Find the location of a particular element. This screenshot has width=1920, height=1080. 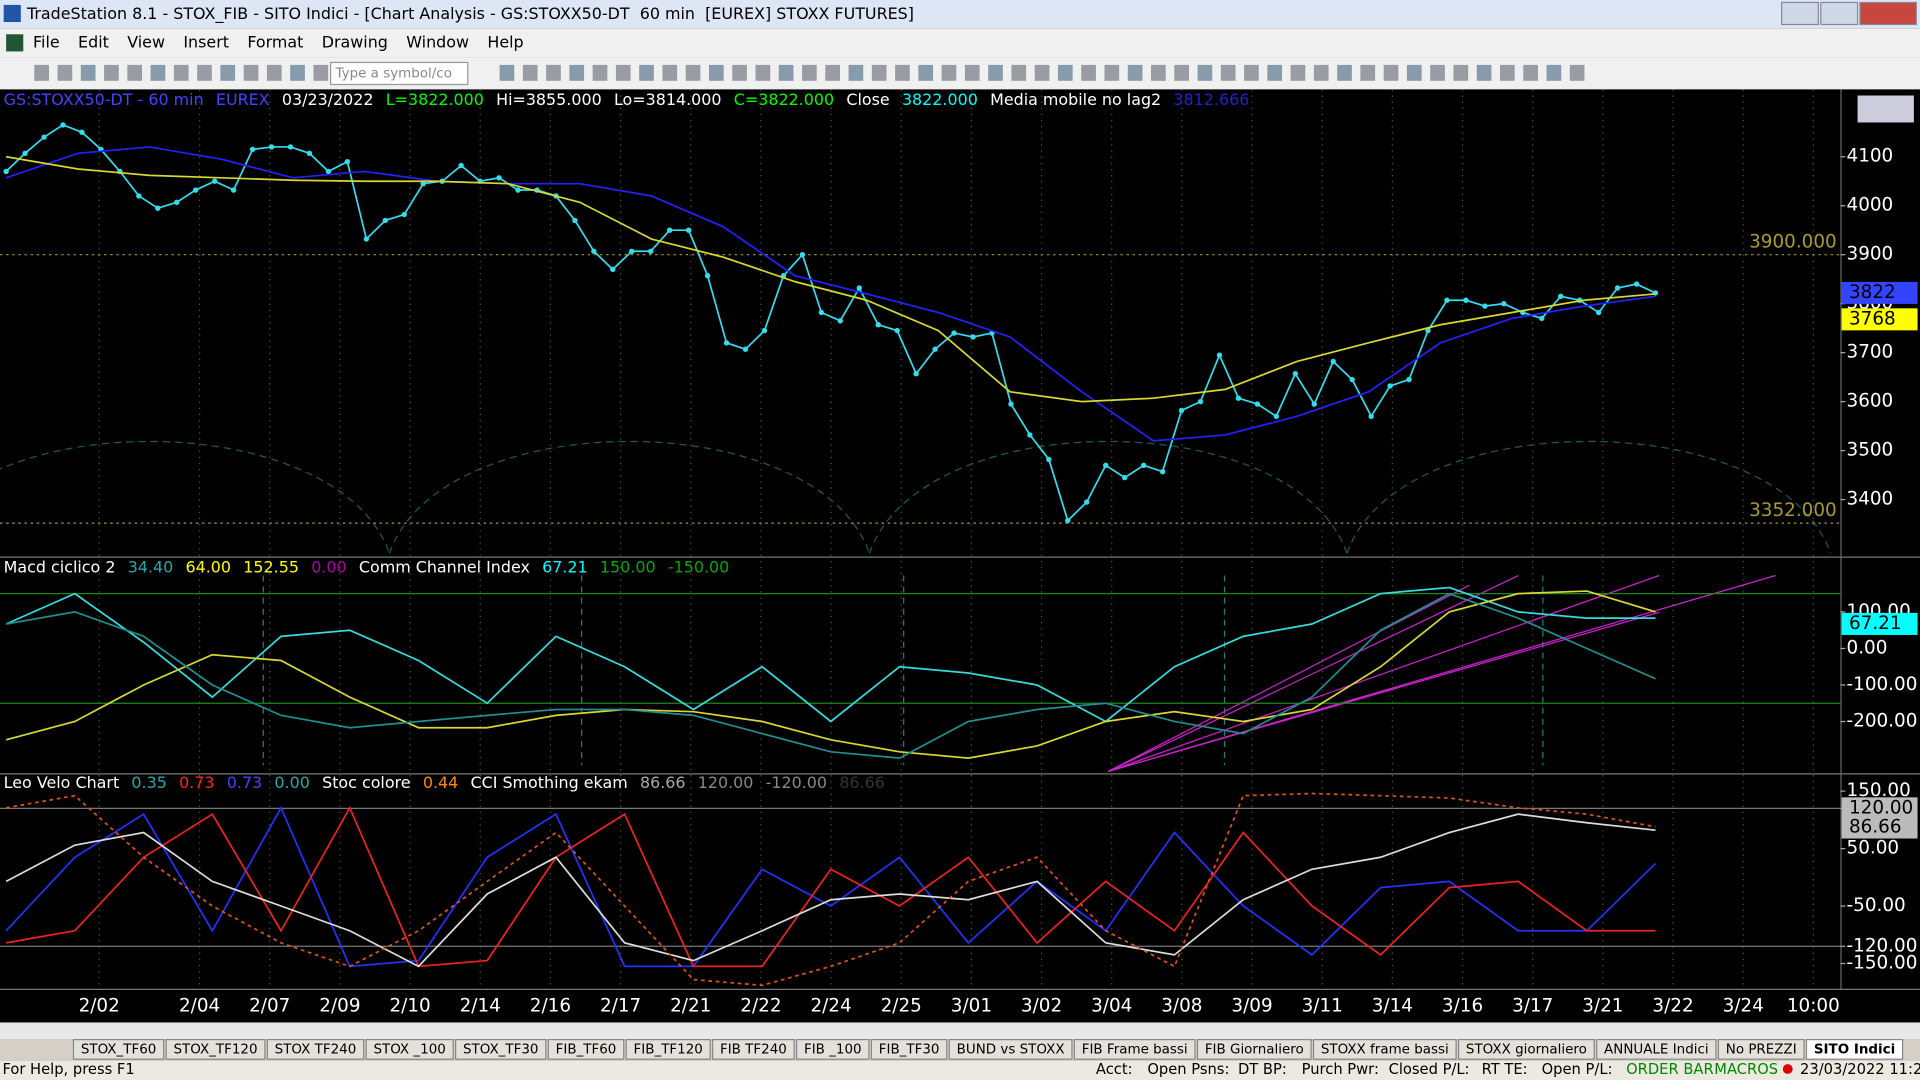

minimize-button is located at coordinates (1800, 13).